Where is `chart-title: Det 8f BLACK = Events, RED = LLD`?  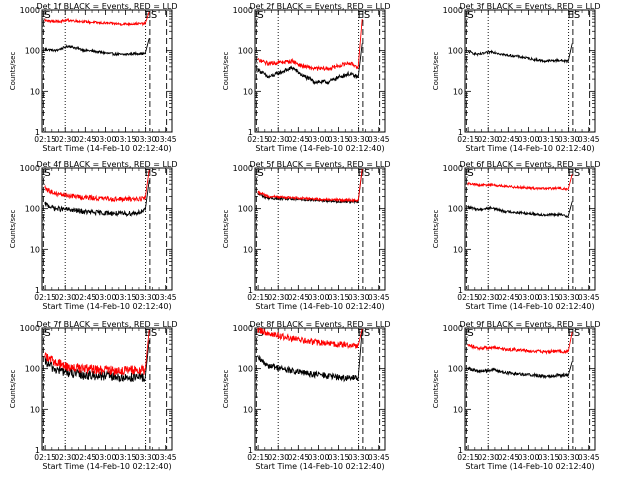
chart-title: Det 8f BLACK = Events, RED = LLD is located at coordinates (319, 324).